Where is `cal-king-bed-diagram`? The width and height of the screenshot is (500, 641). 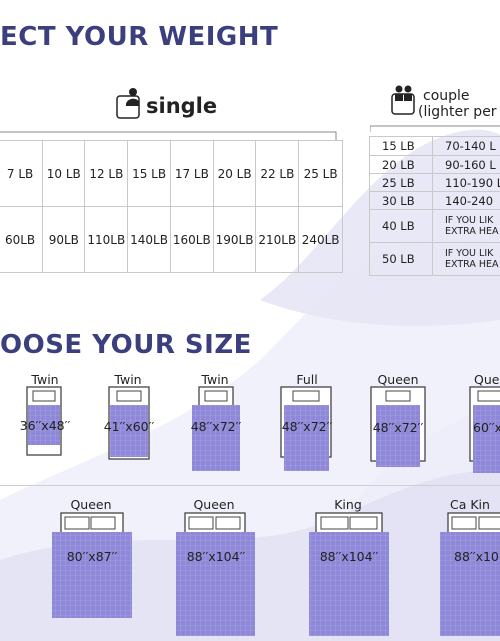 cal-king-bed-diagram is located at coordinates (470, 574).